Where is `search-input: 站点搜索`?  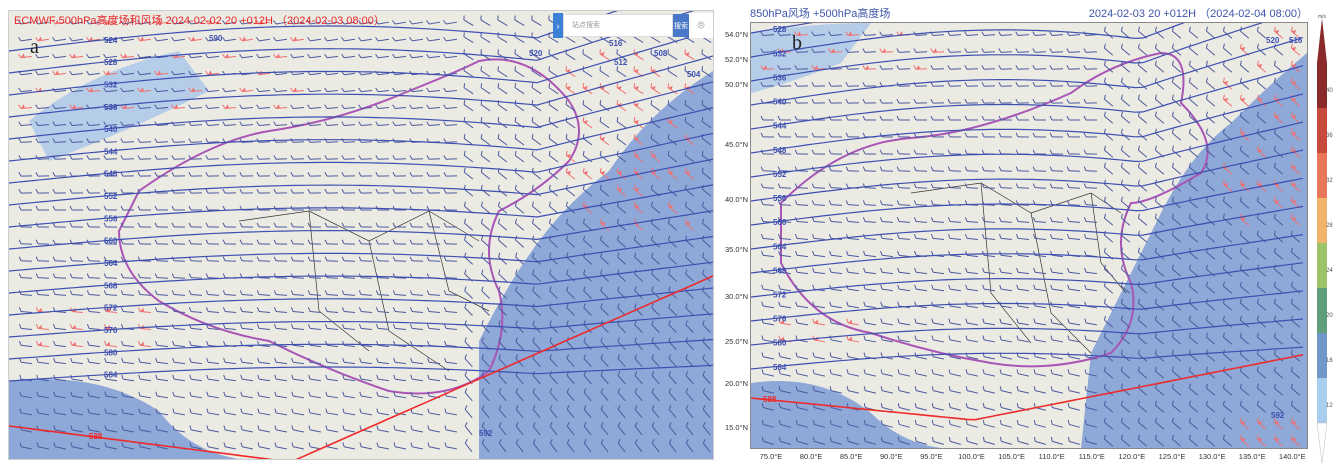
search-input: 站点搜索 is located at coordinates (618, 25).